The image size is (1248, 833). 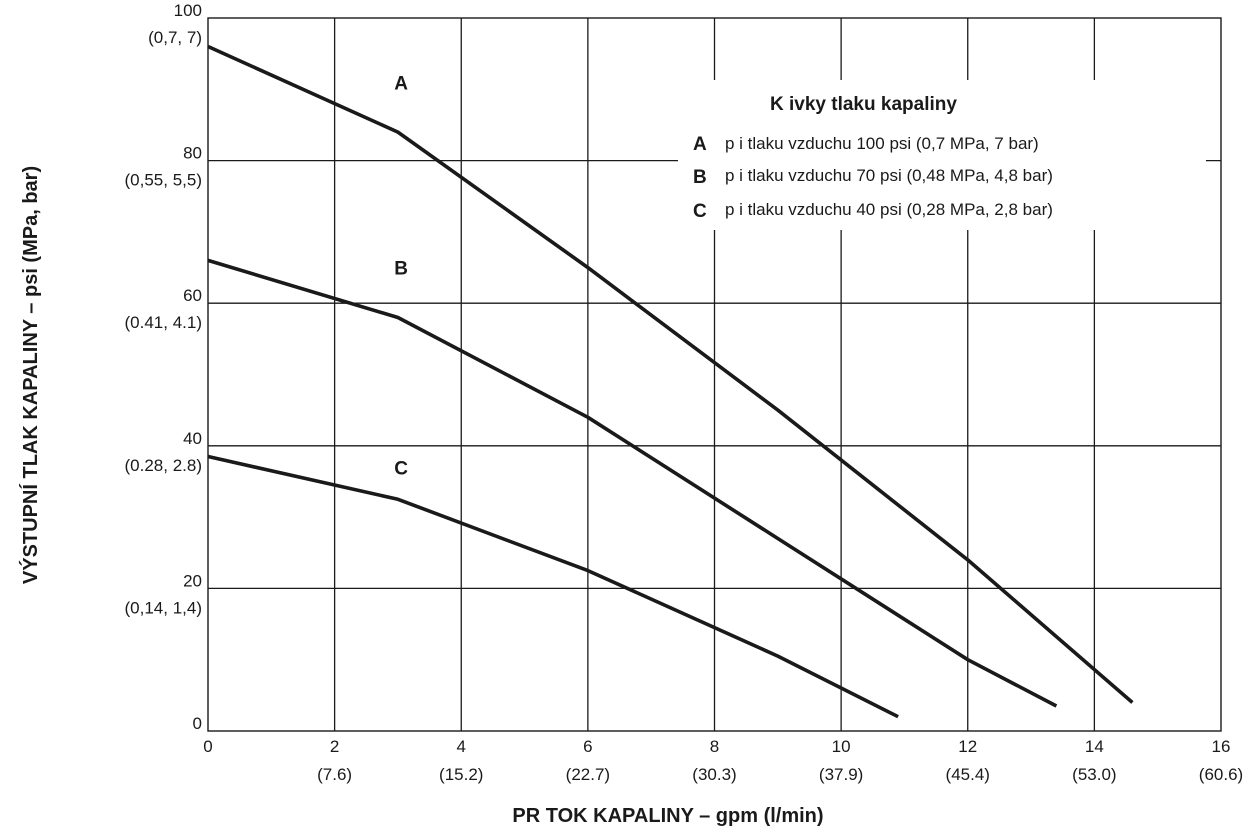 I want to click on legend-background, so click(x=942, y=155).